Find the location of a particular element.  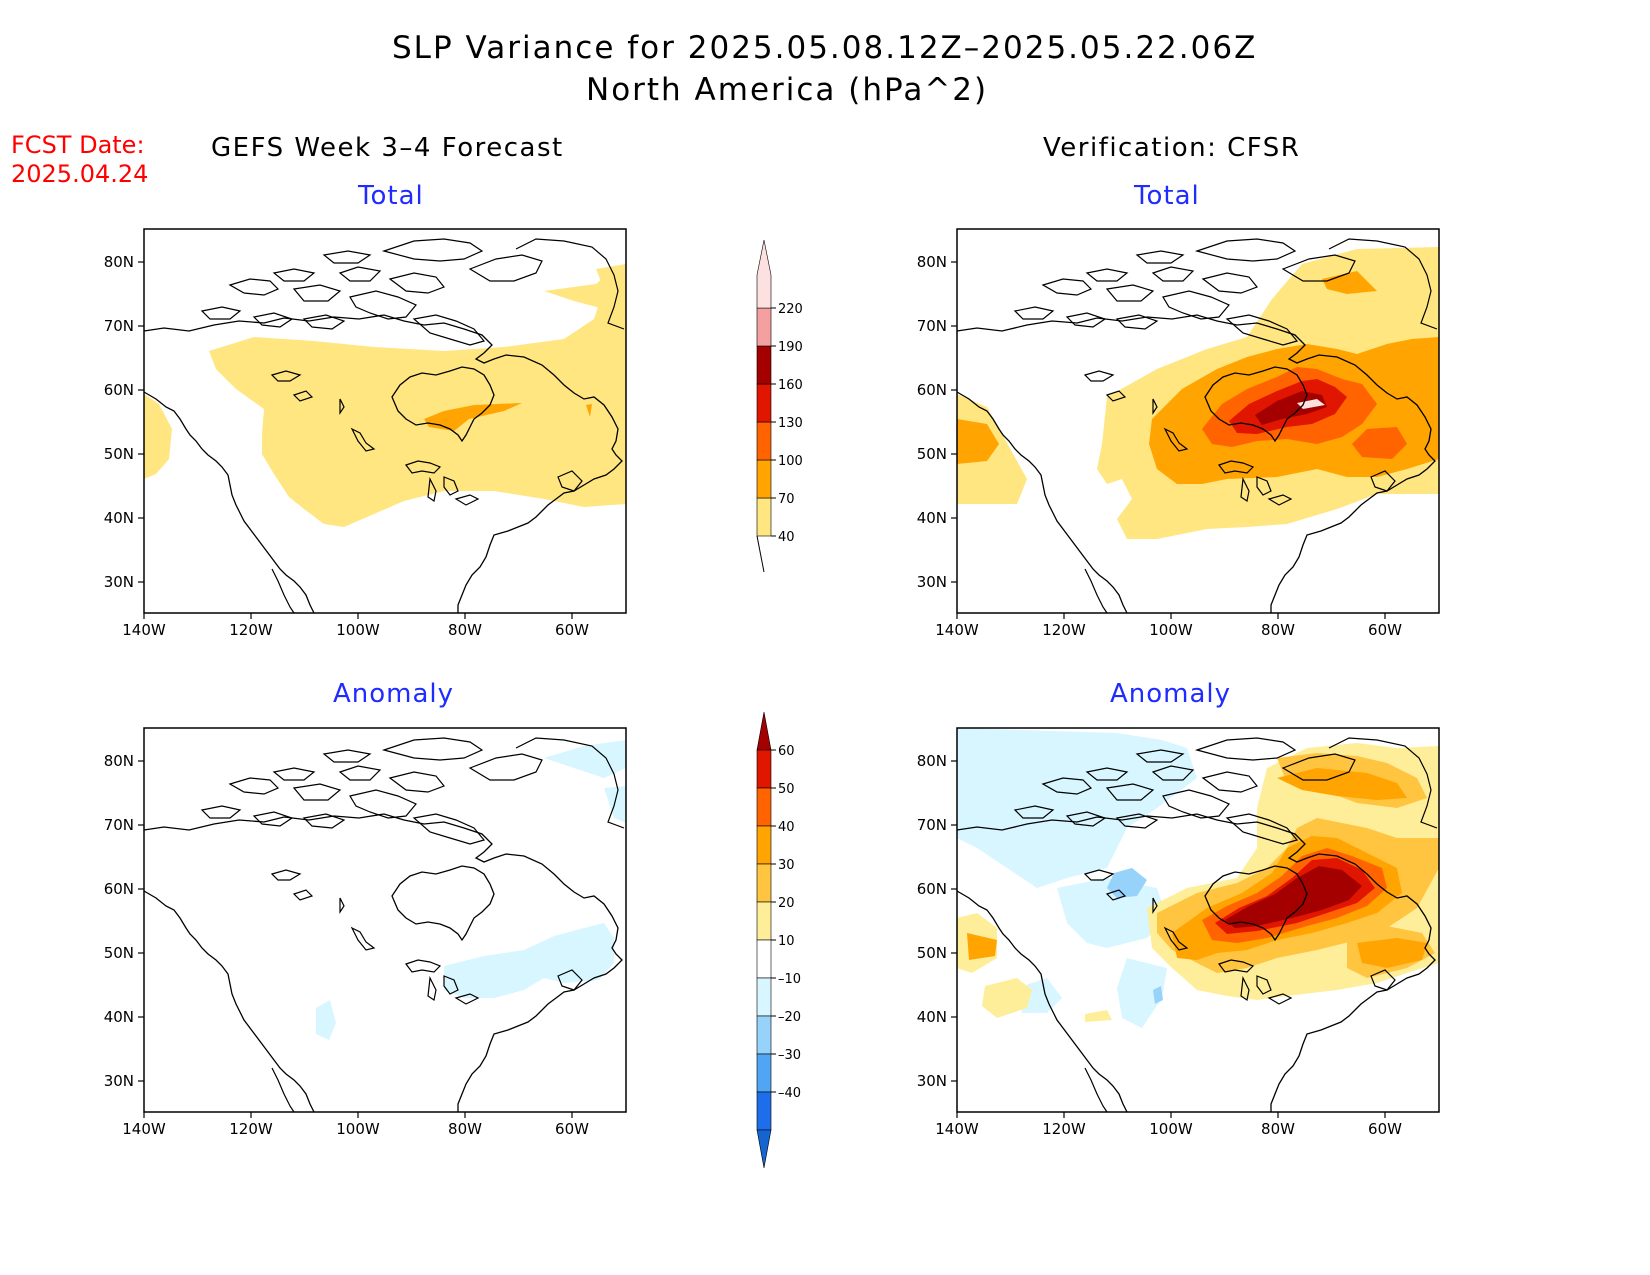

panel-title-verification-total: Total is located at coordinates (1167, 196).